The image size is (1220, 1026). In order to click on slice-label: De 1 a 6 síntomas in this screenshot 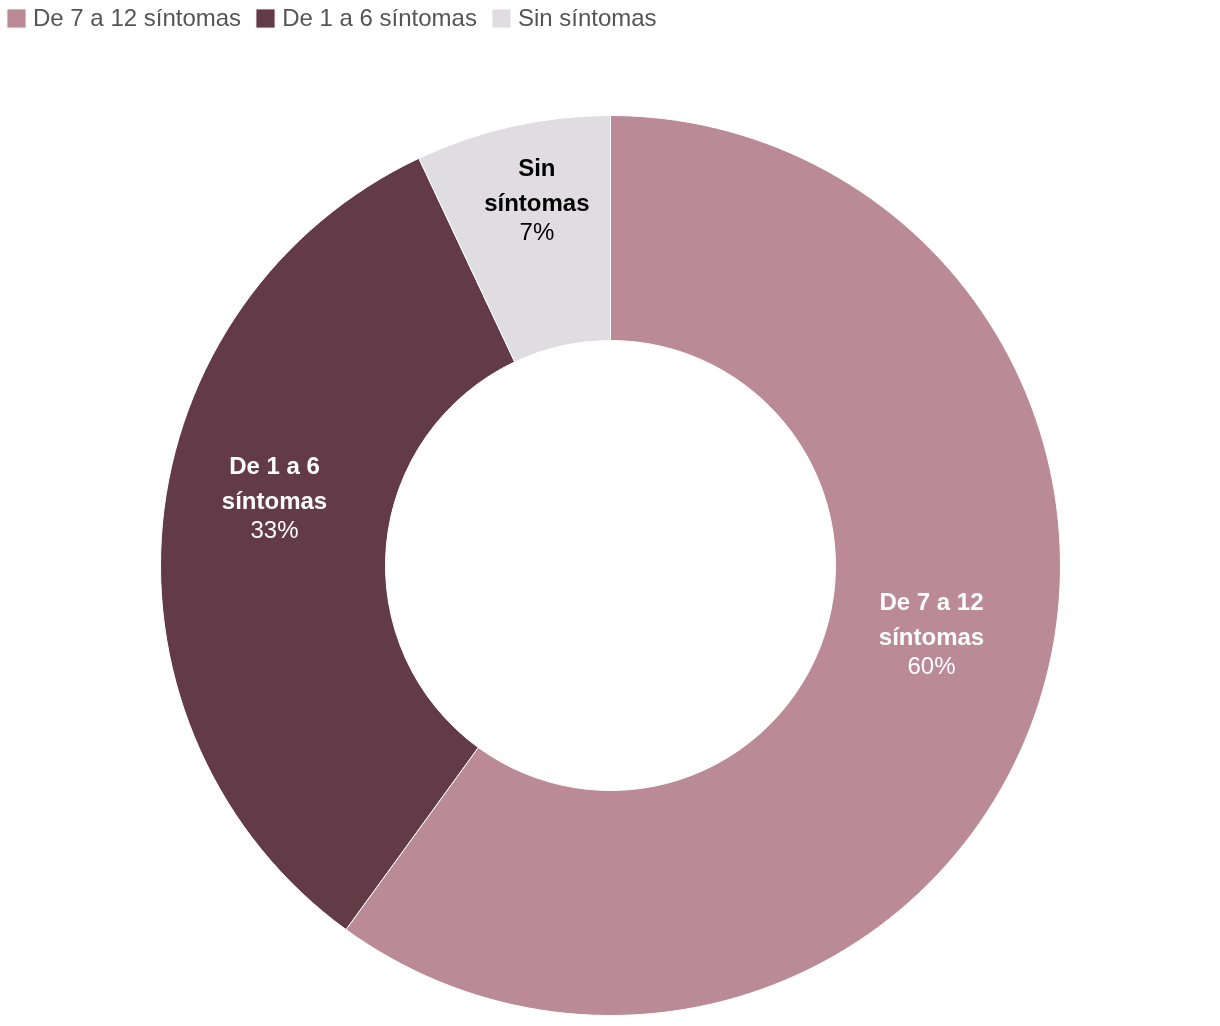, I will do `click(274, 482)`.